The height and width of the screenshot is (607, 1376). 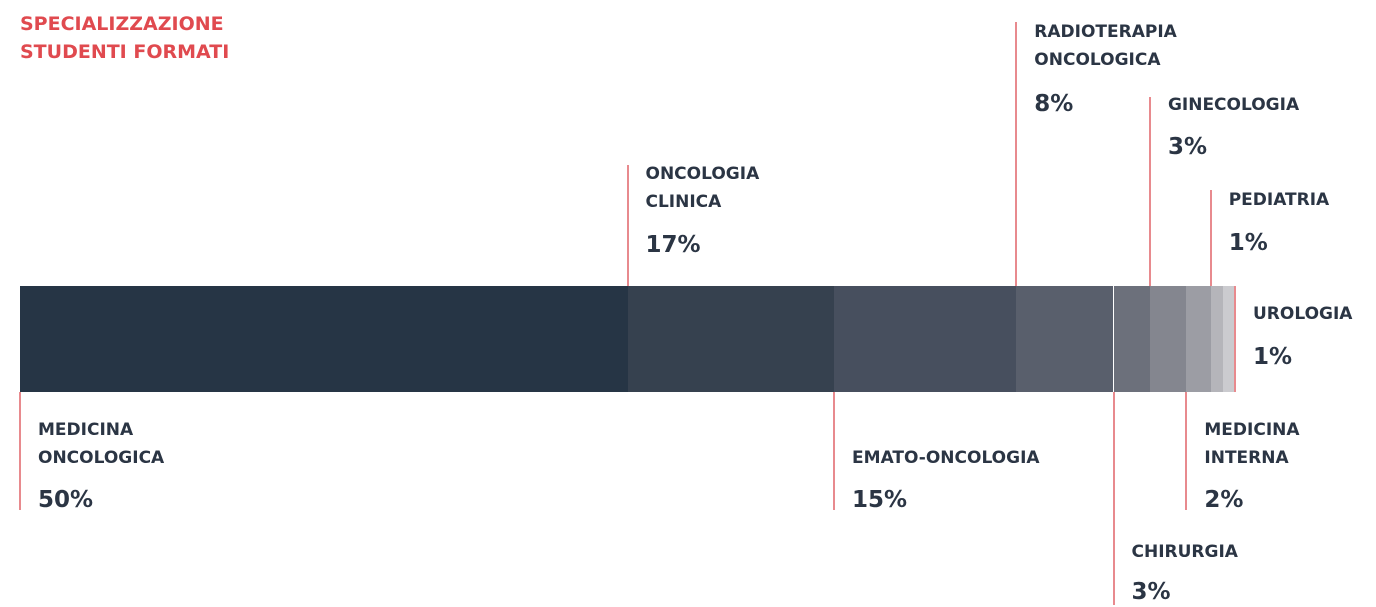 What do you see at coordinates (1224, 500) in the screenshot?
I see `value-label: 2%` at bounding box center [1224, 500].